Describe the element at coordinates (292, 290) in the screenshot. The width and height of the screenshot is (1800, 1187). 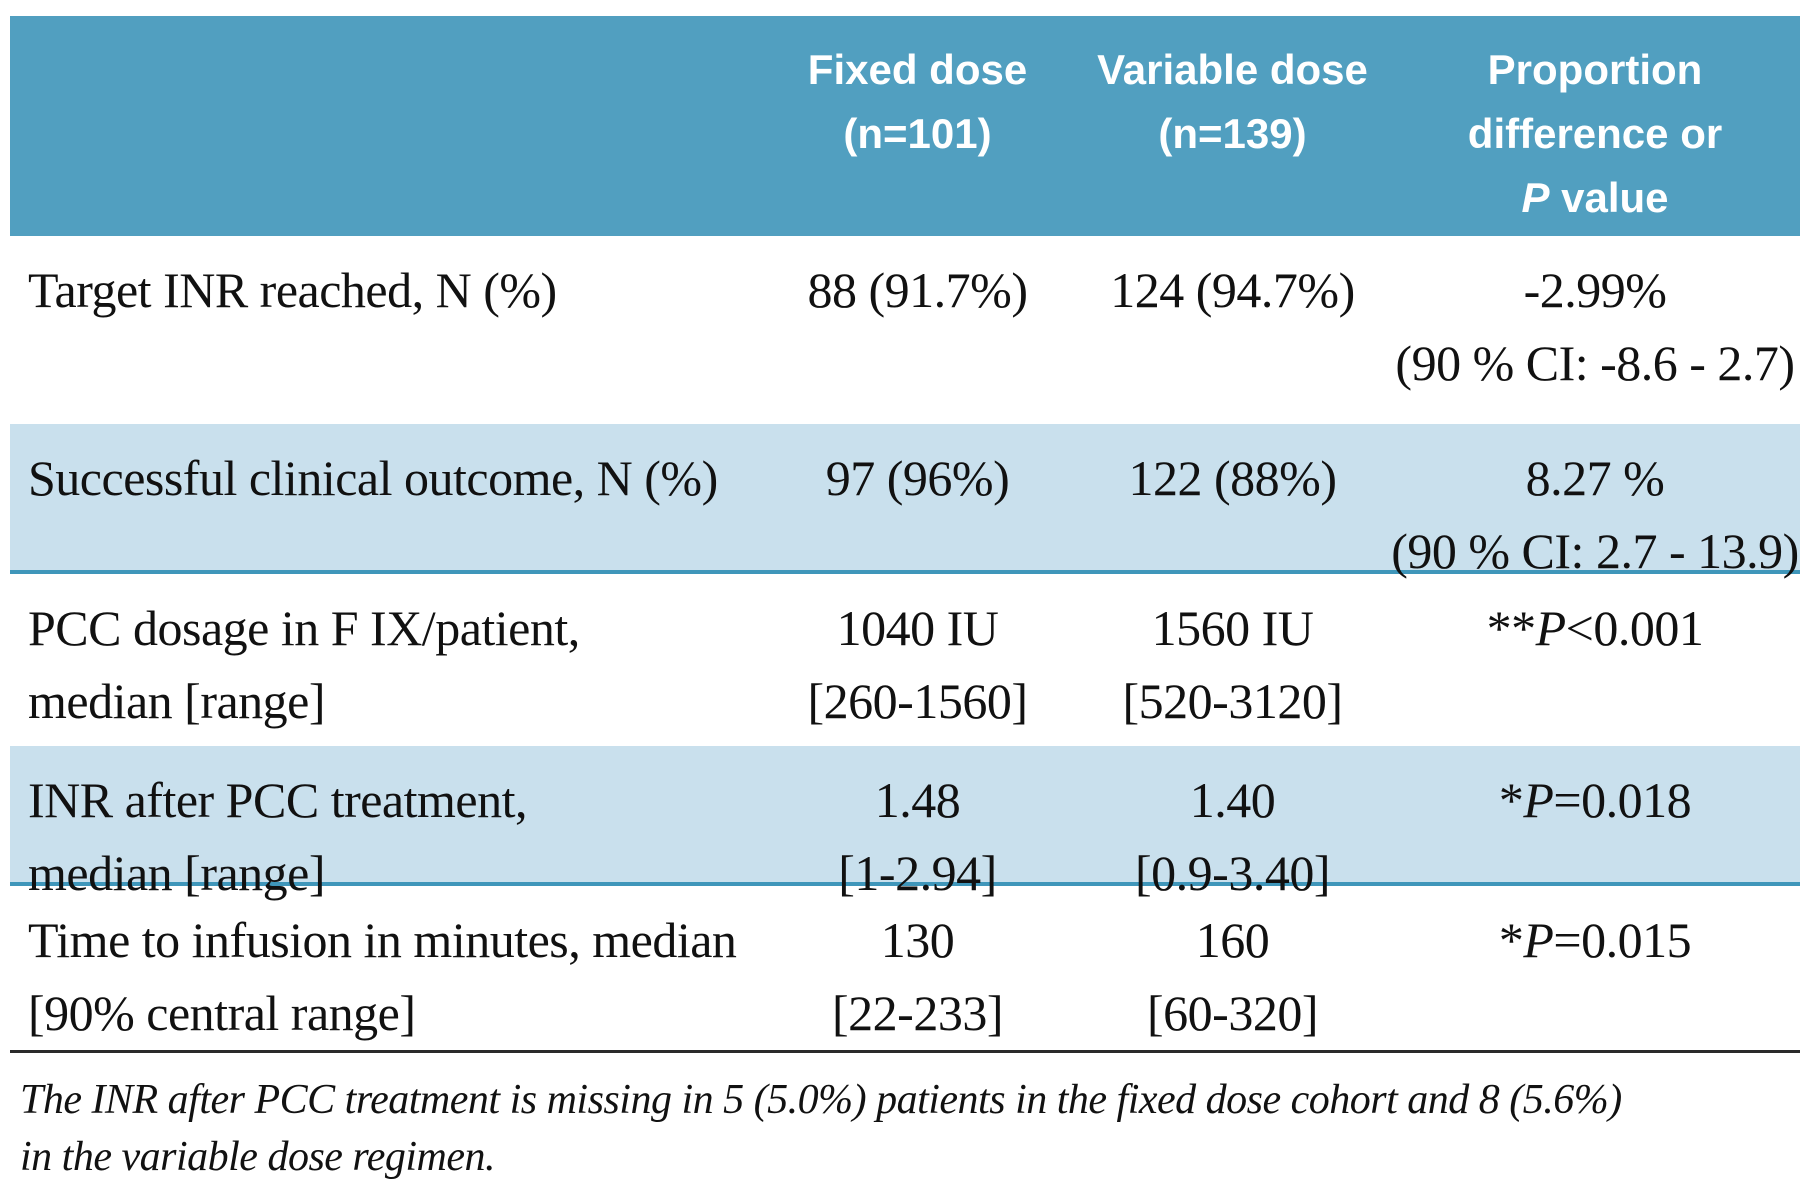
I see `label-line: Target INR reached, N (%)` at that location.